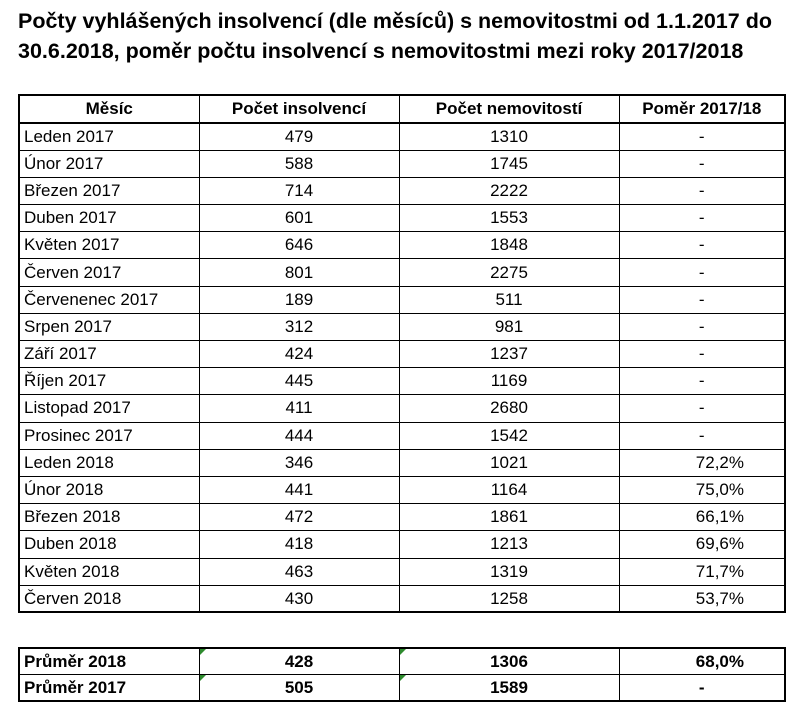  Describe the element at coordinates (299, 435) in the screenshot. I see `insolvencies-cell: 444` at that location.